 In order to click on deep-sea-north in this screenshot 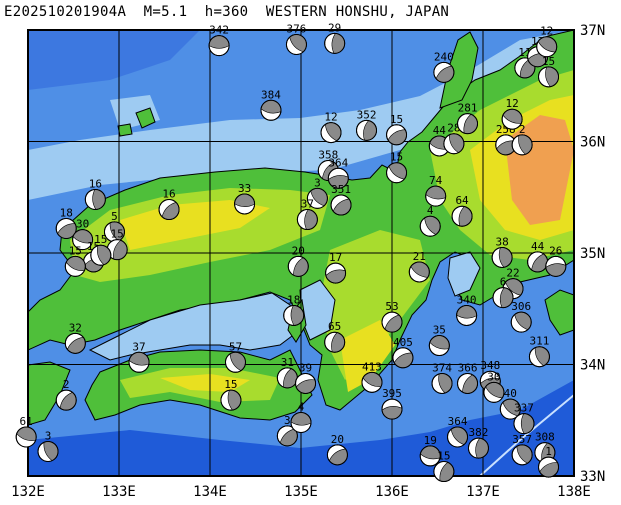, I will do `click(114, 60)`.